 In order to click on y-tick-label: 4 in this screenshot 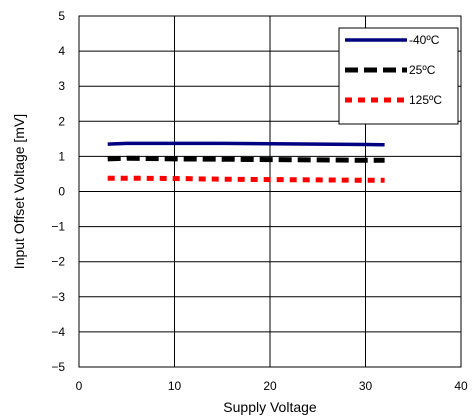, I will do `click(61, 51)`.